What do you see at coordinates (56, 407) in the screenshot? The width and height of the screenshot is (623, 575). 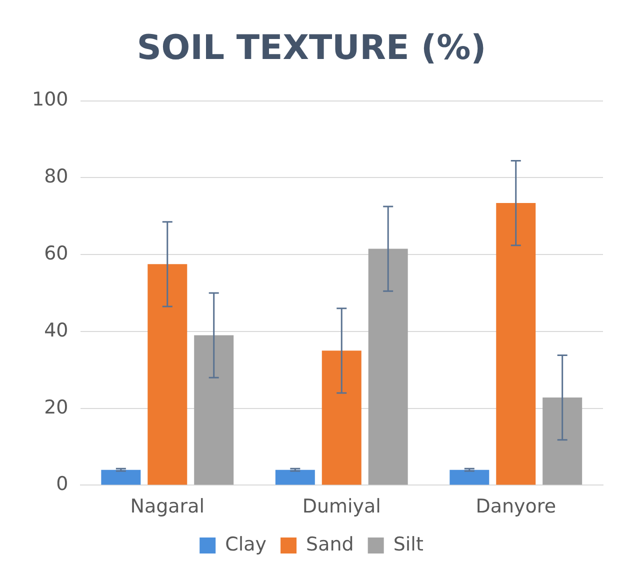 I see `y-tick-label: 20` at bounding box center [56, 407].